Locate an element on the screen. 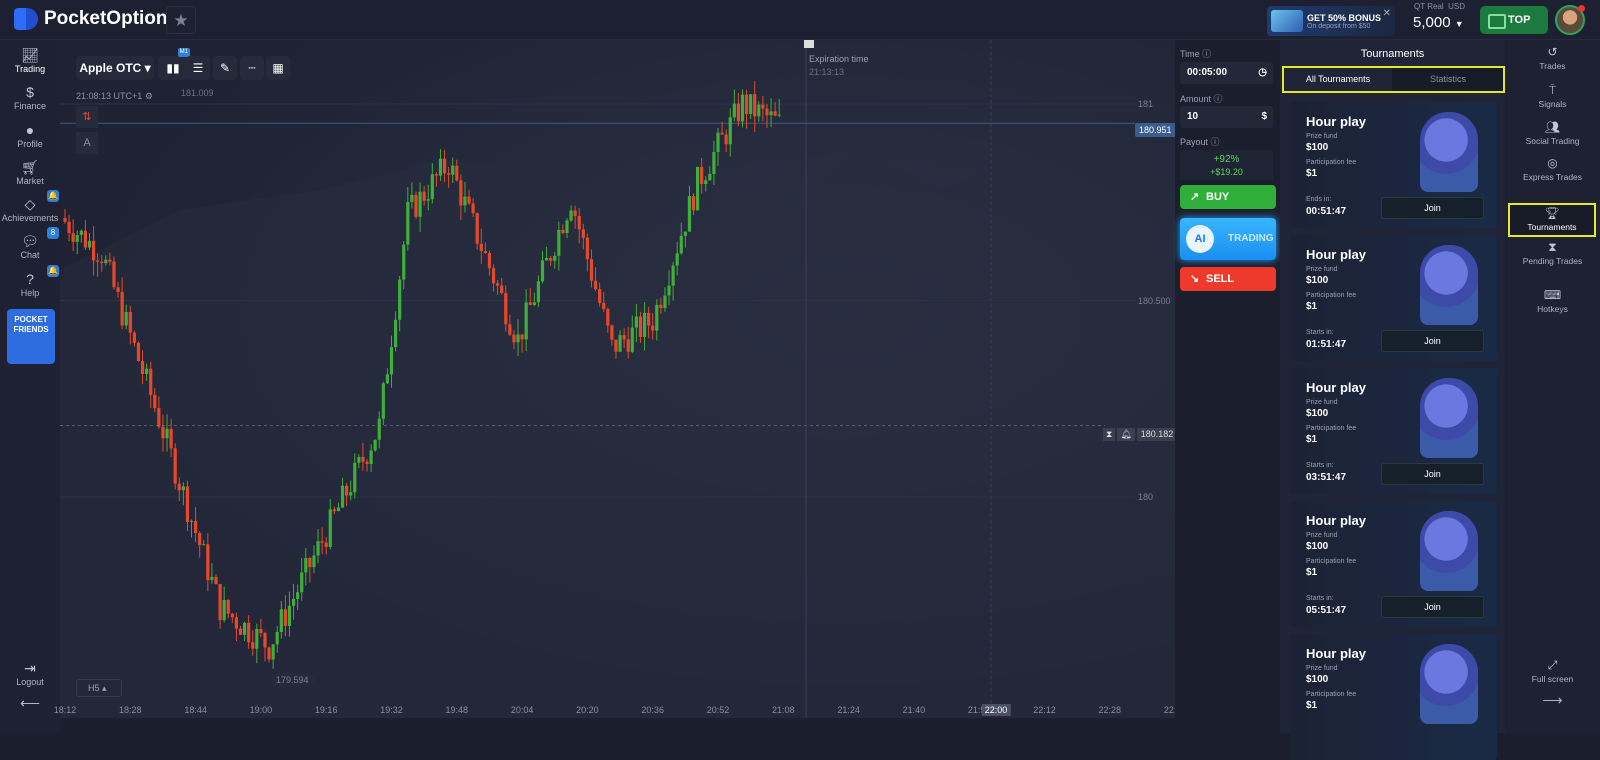 This screenshot has width=1600, height=760. chart-line-icon: 📈︎ is located at coordinates (30, 55).